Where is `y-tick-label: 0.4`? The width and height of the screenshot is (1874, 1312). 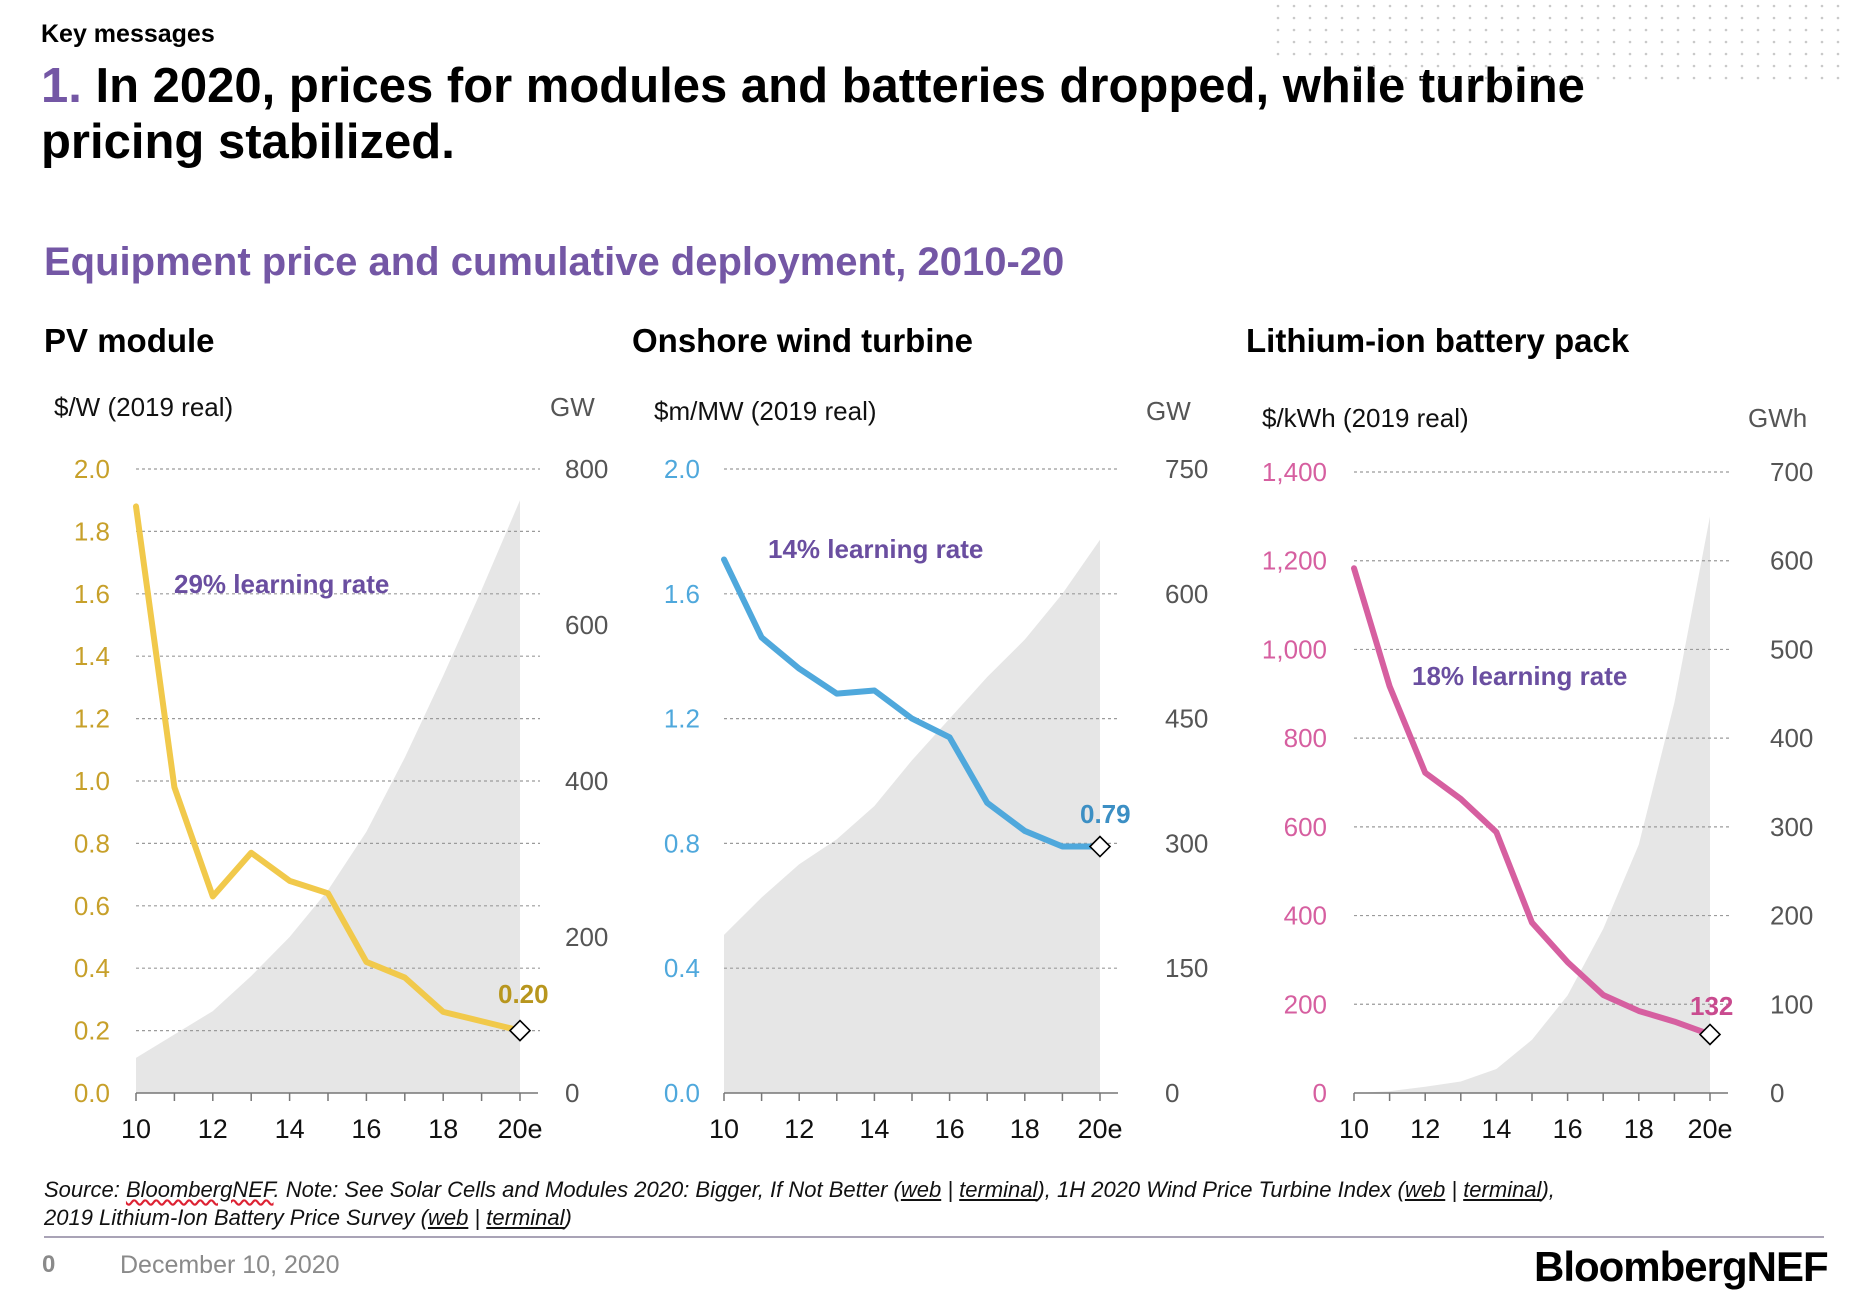
y-tick-label: 0.4 is located at coordinates (92, 968).